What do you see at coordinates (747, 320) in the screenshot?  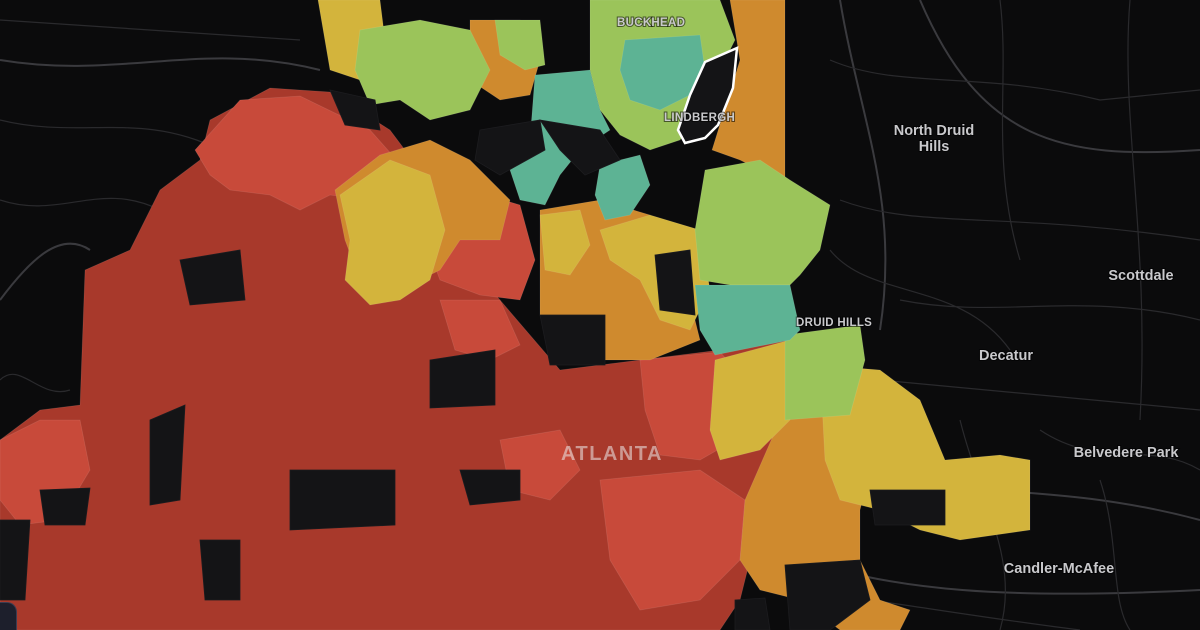 I see `region-teal-east` at bounding box center [747, 320].